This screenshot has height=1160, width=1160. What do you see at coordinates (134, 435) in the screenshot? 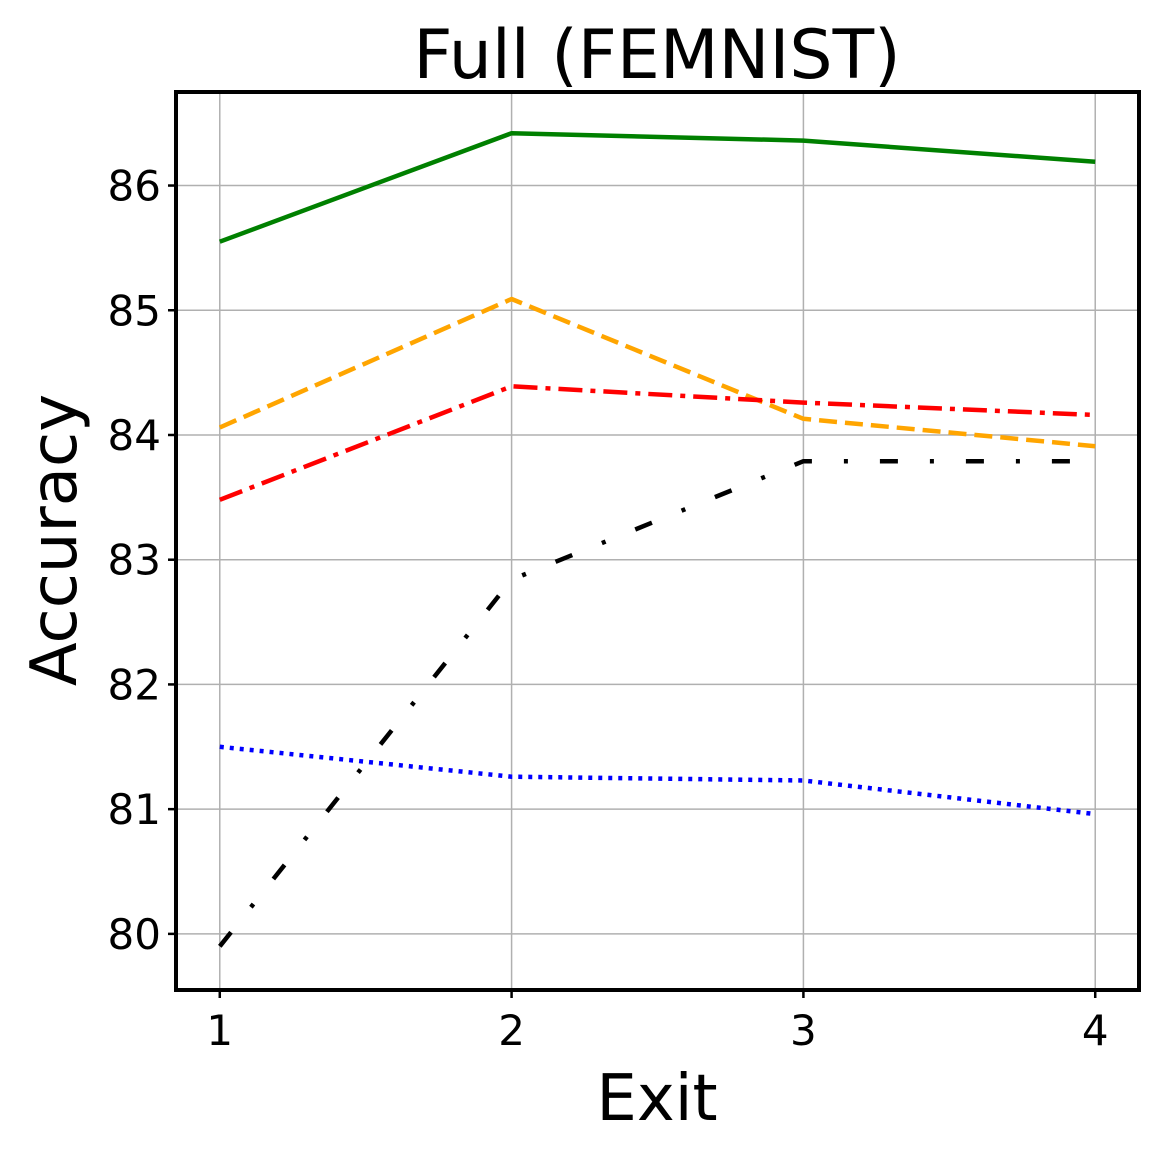
I see `y-tick-label: 84` at bounding box center [134, 435].